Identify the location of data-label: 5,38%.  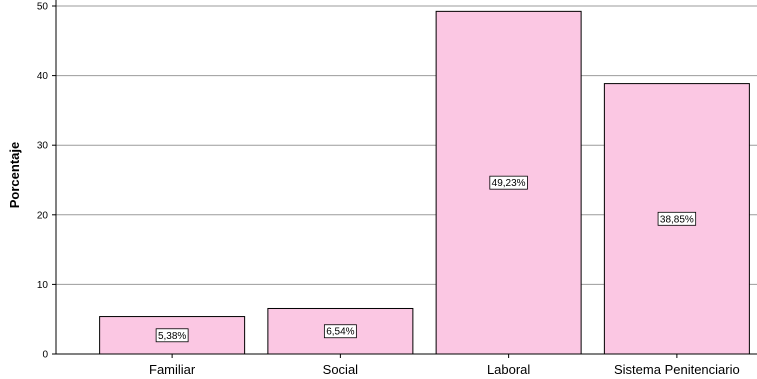
(172, 336).